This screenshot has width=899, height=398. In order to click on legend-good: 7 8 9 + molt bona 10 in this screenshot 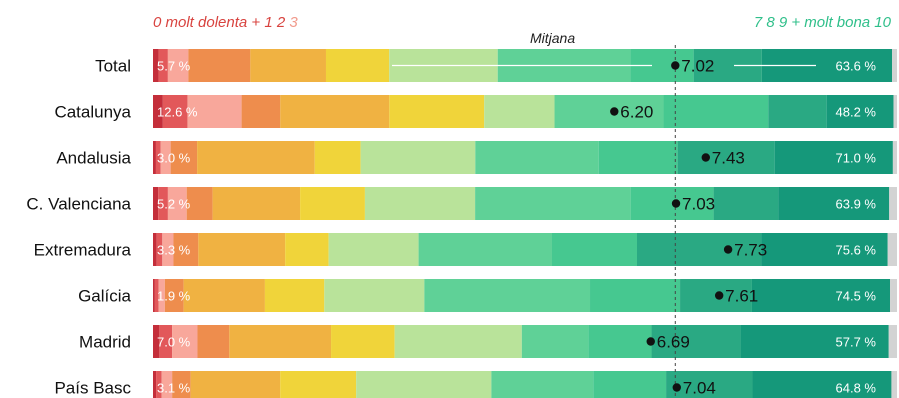, I will do `click(822, 22)`.